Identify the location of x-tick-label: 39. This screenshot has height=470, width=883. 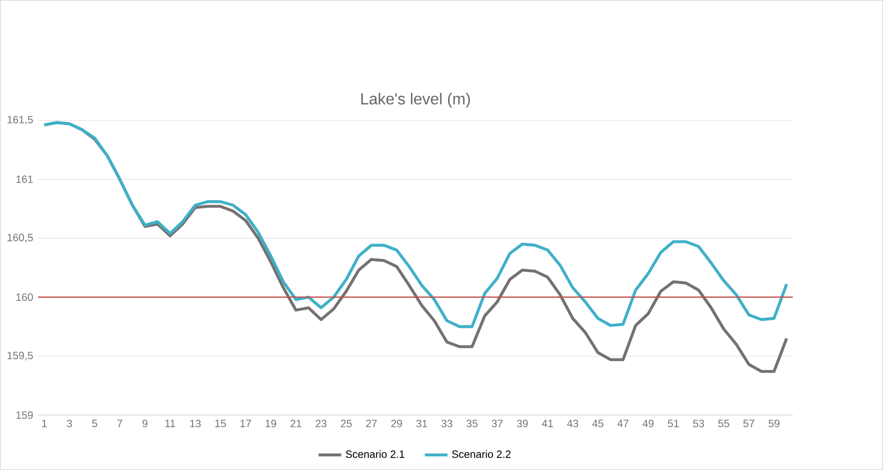
(522, 424).